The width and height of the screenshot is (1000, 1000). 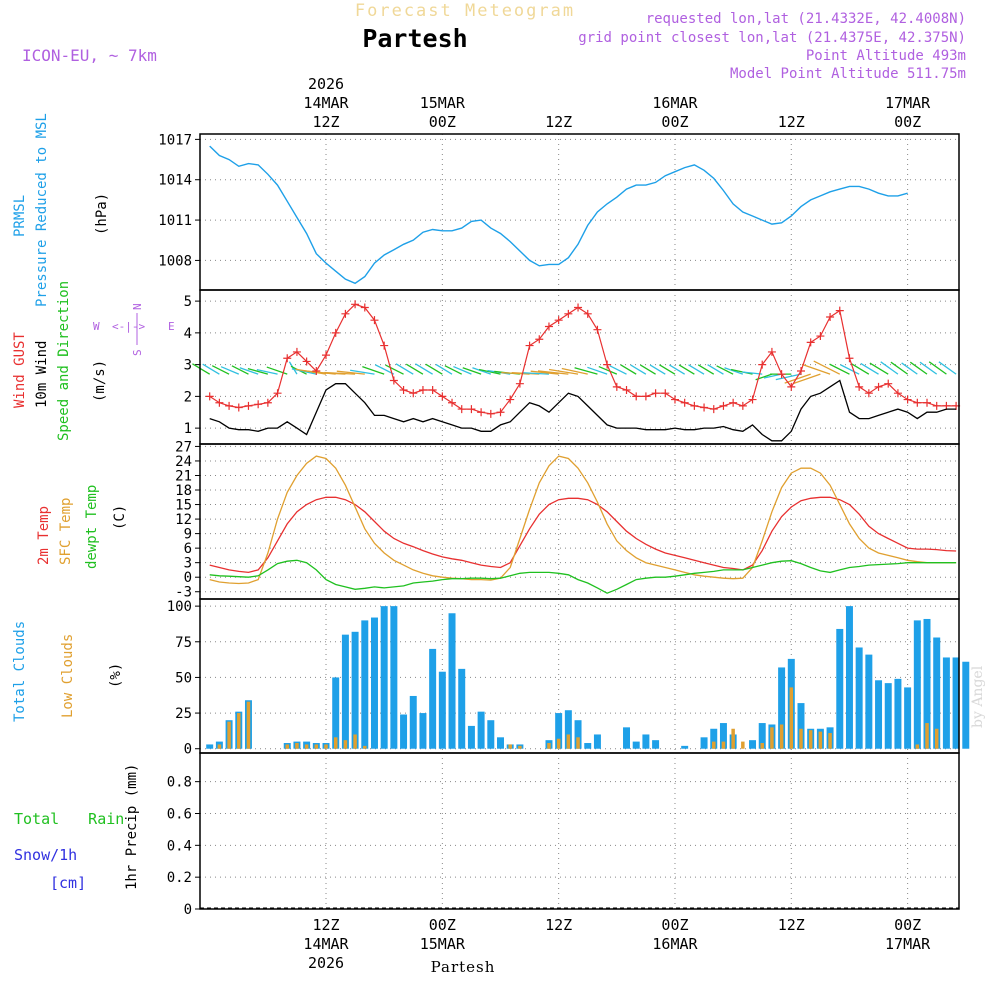 I want to click on clouds-ytick-label: 50, so click(x=183, y=678).